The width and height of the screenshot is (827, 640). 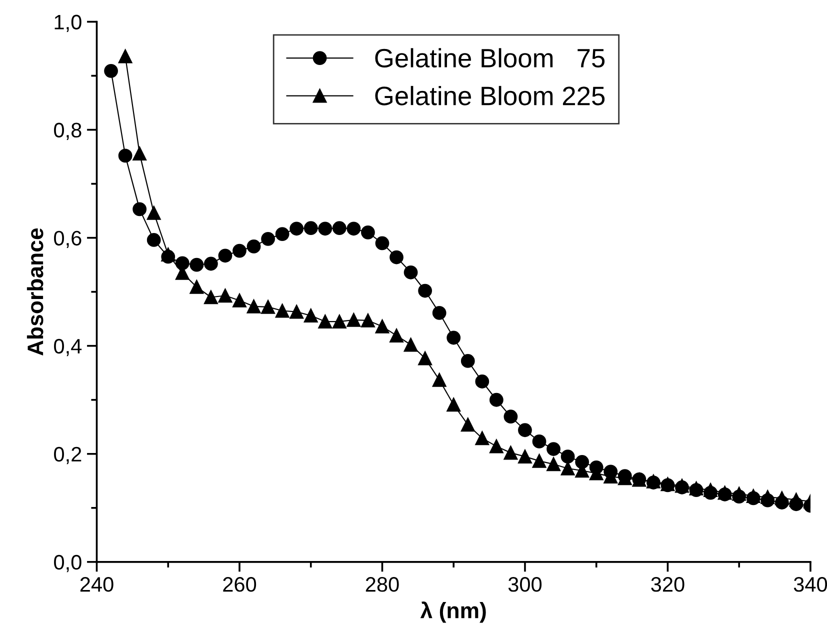 What do you see at coordinates (68, 23) in the screenshot?
I see `y-tick-label: 1,0` at bounding box center [68, 23].